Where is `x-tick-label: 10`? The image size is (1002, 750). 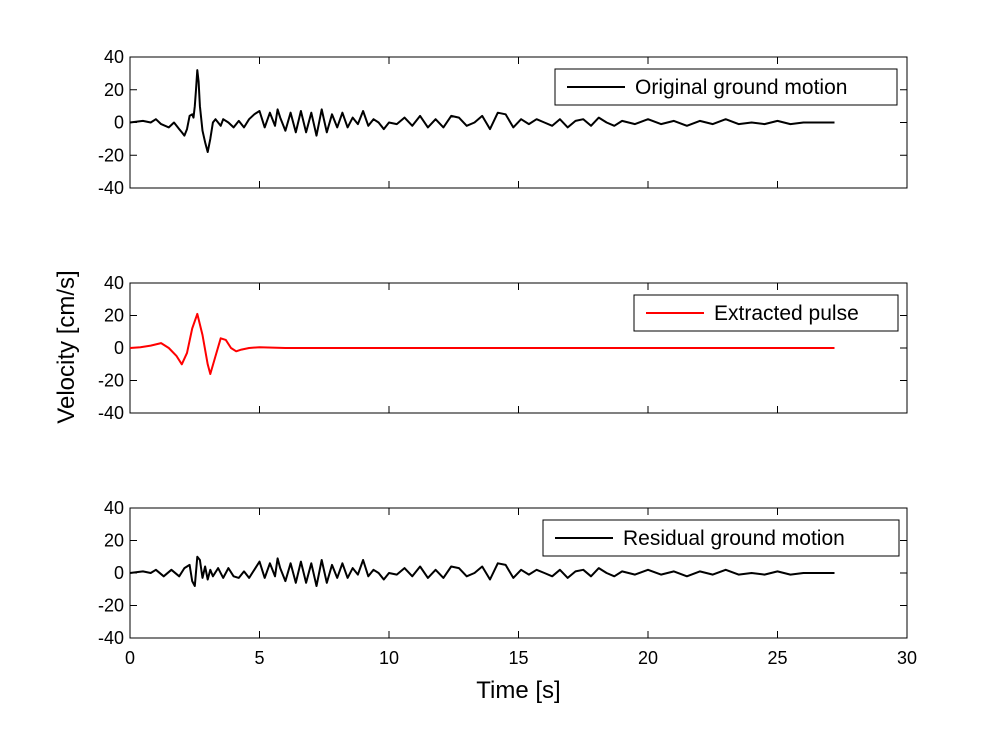
x-tick-label: 10 is located at coordinates (389, 658).